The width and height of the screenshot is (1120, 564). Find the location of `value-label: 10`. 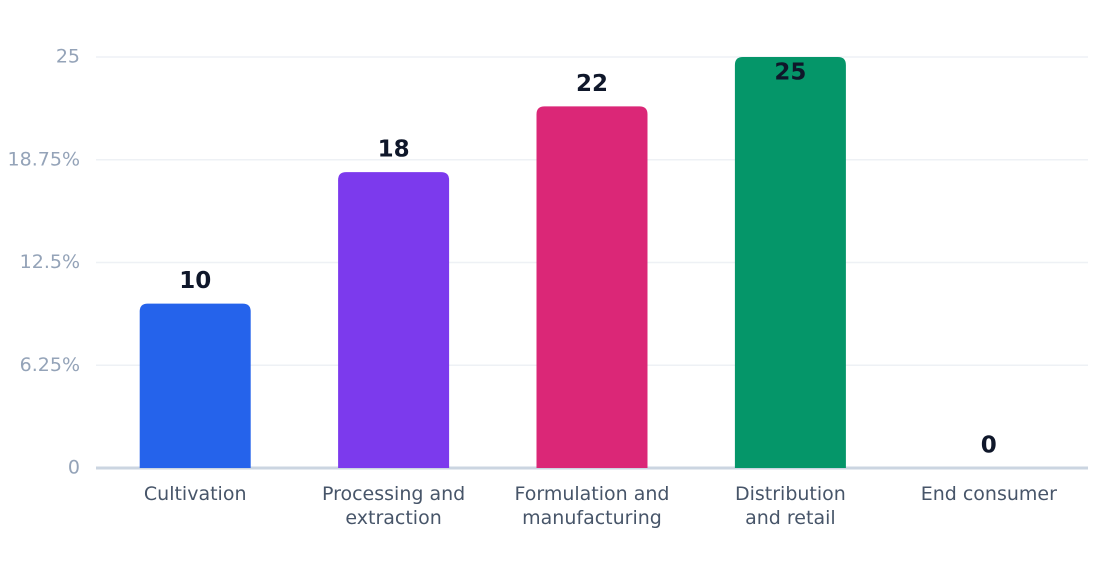

value-label: 10 is located at coordinates (195, 281).